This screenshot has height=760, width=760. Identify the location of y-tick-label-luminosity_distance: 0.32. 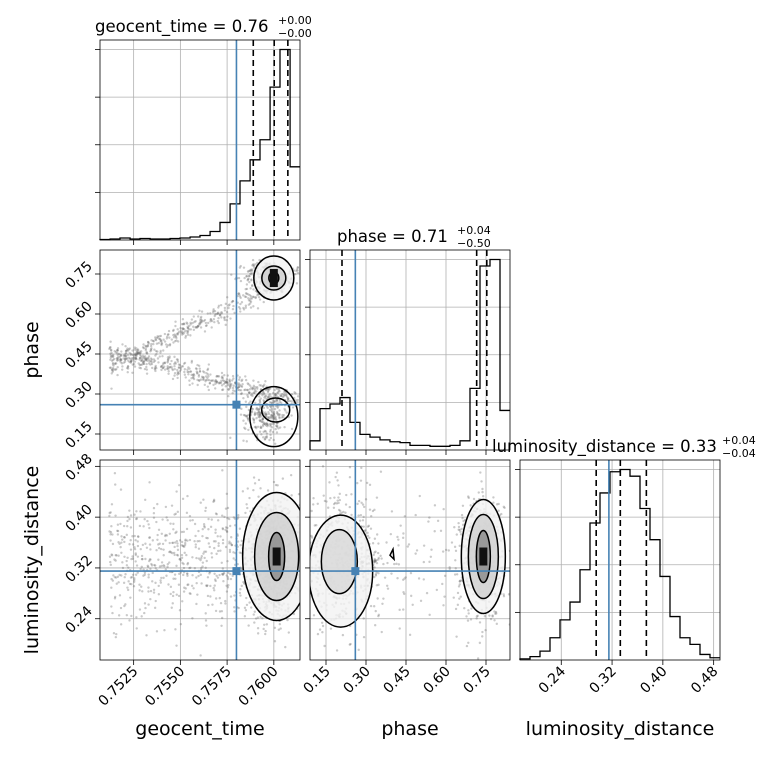
(78, 568).